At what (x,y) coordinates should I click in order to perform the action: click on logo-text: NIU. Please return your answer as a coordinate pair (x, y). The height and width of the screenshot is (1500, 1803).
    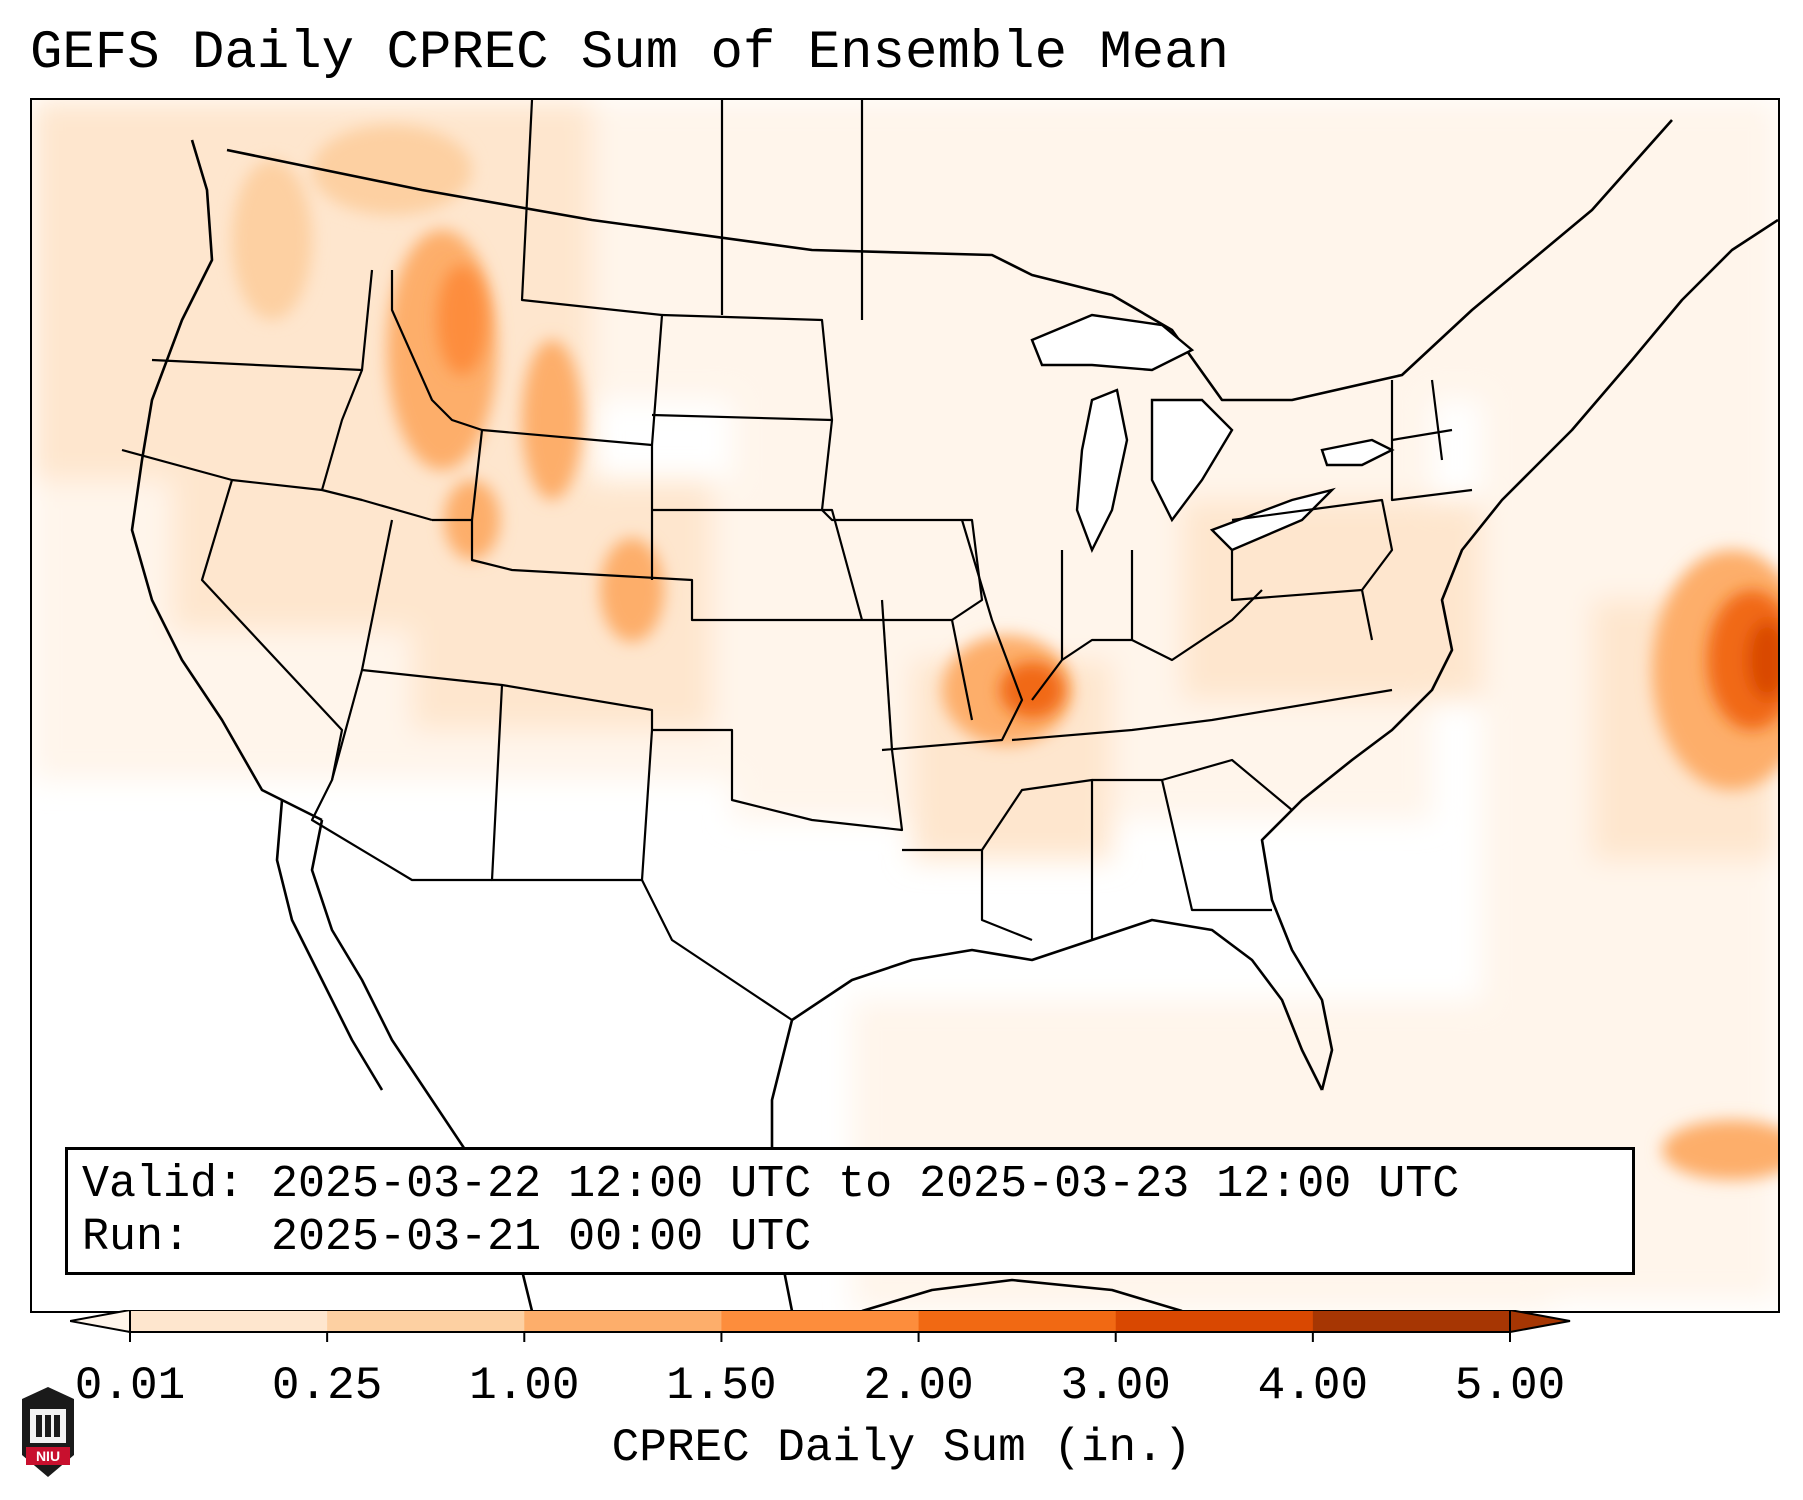
    Looking at the image, I should click on (48, 1456).